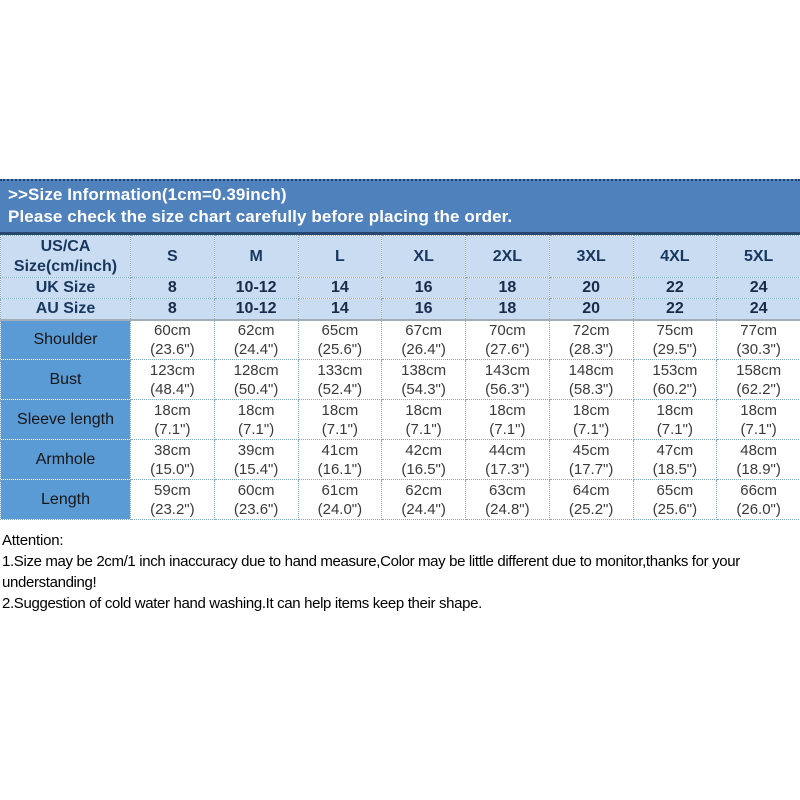 The image size is (800, 800). I want to click on measurement-cell: 158cm (62.2"), so click(758, 379).